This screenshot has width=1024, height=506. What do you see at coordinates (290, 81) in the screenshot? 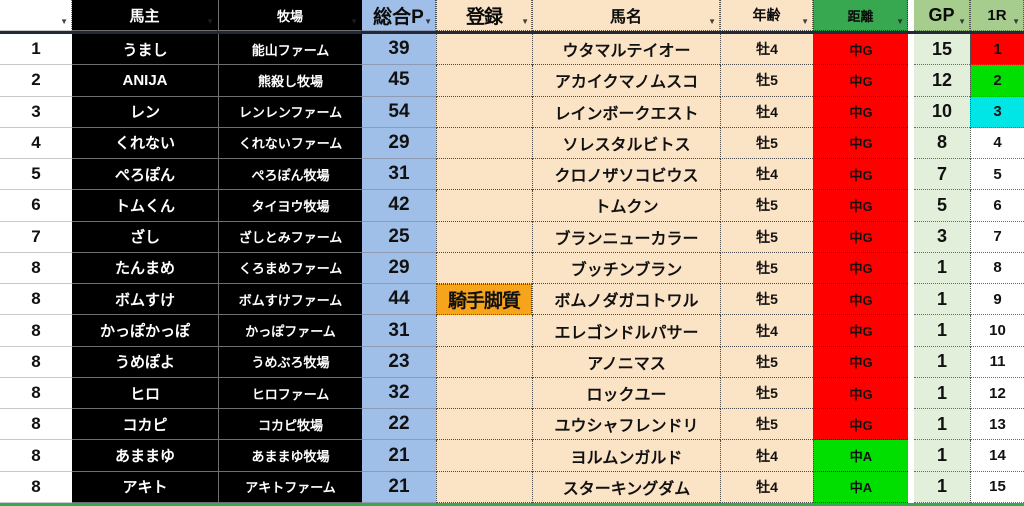
I see `cell-farm: 熊殺し牧場` at bounding box center [290, 81].